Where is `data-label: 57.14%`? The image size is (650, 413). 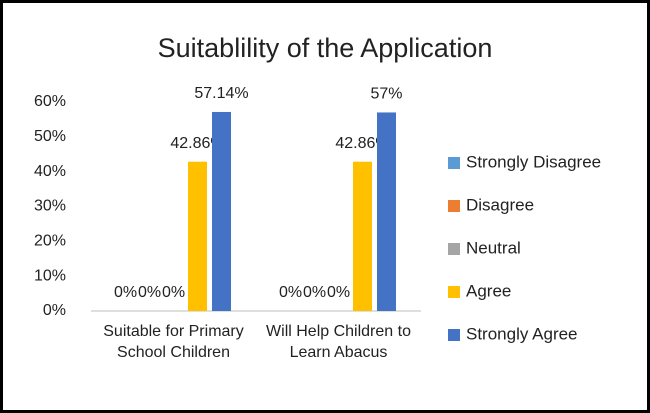 data-label: 57.14% is located at coordinates (221, 93).